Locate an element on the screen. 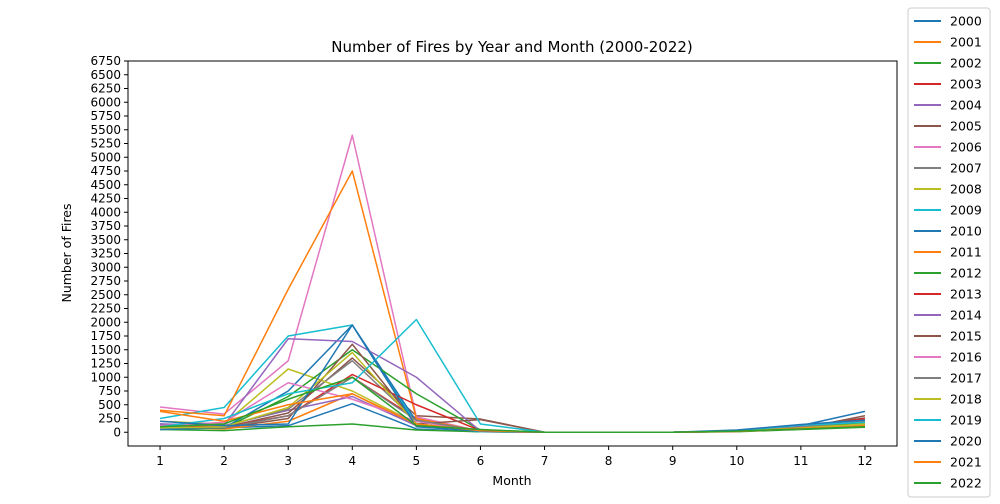 The height and width of the screenshot is (504, 1000). y-tick-label: 1250 is located at coordinates (105, 364).